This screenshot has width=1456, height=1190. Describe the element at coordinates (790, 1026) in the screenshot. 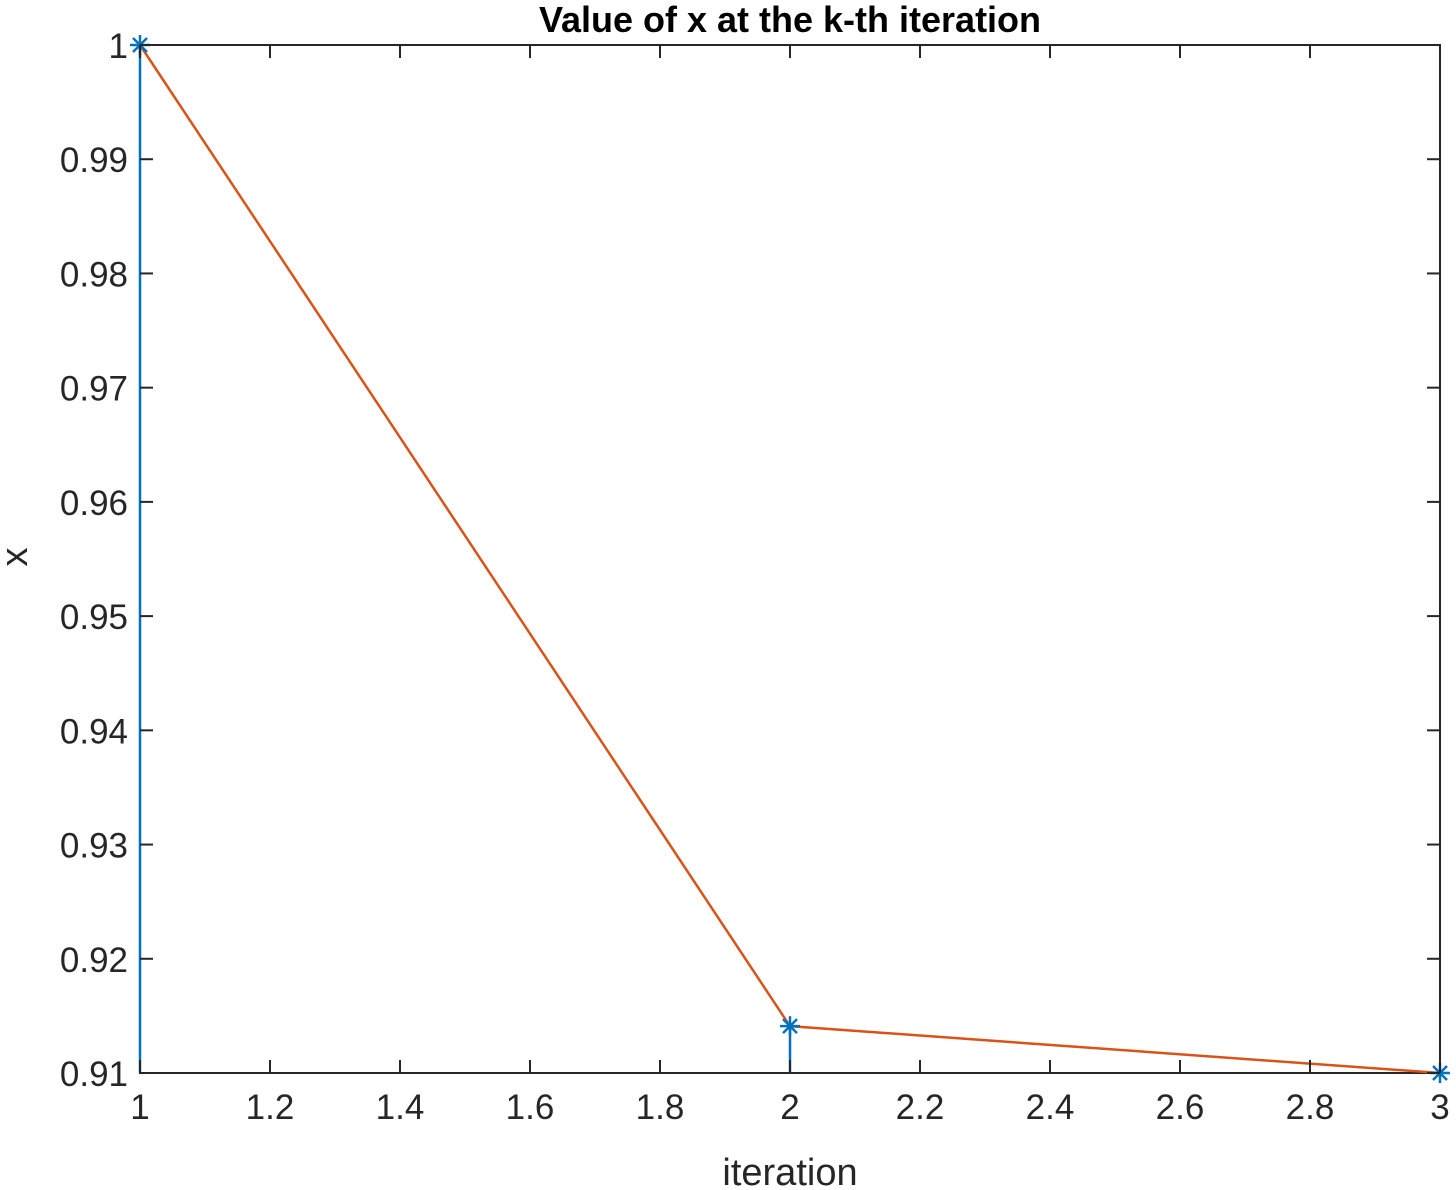

I see `data-point-marker` at that location.